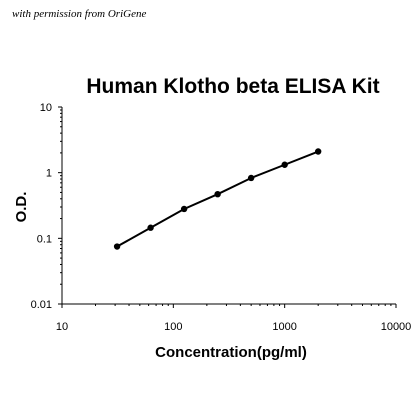 This screenshot has height=420, width=420. What do you see at coordinates (46, 206) in the screenshot?
I see `y-ticks: 0.01 0.1 1 10` at bounding box center [46, 206].